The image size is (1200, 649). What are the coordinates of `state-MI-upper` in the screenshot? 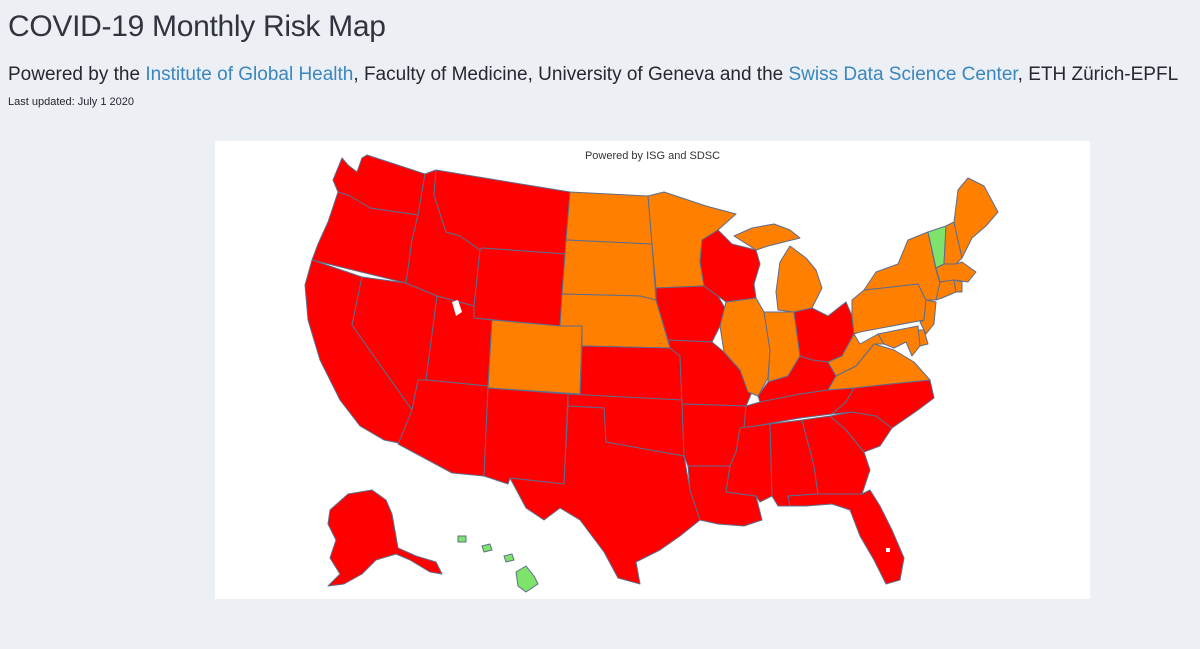 It's located at (767, 237).